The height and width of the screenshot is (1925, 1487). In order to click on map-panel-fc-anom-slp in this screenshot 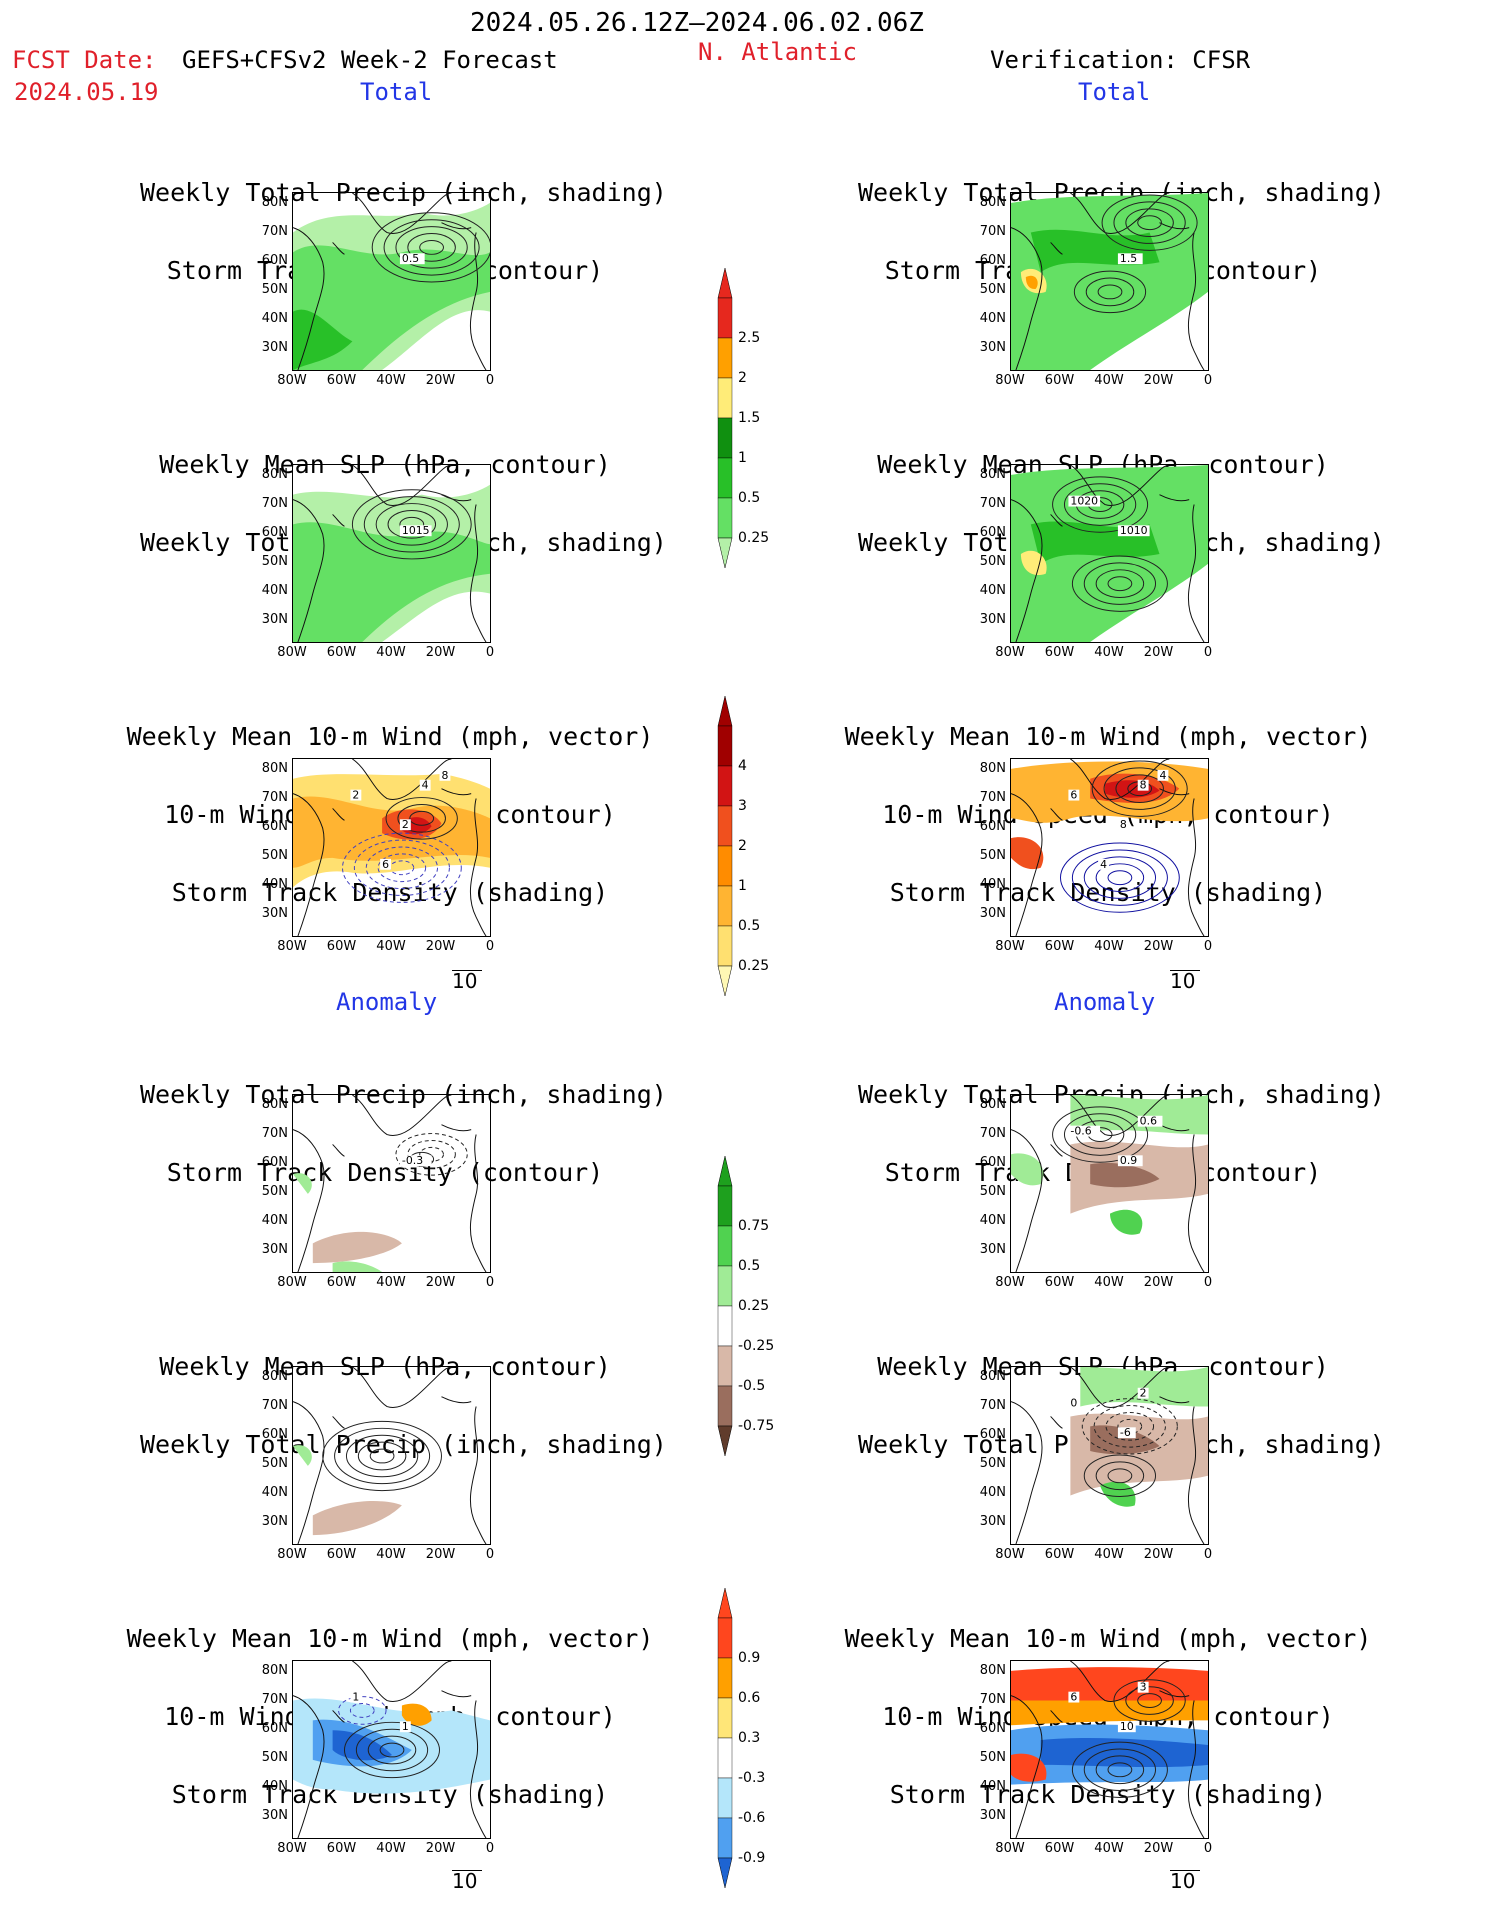, I will do `click(391, 1455)`.